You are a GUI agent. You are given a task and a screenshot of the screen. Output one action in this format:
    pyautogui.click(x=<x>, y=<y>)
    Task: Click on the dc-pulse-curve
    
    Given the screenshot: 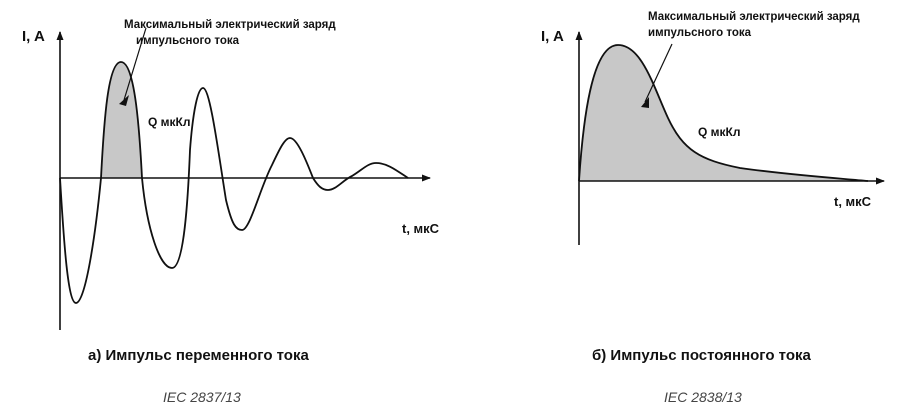 What is the action you would take?
    pyautogui.click(x=723, y=113)
    